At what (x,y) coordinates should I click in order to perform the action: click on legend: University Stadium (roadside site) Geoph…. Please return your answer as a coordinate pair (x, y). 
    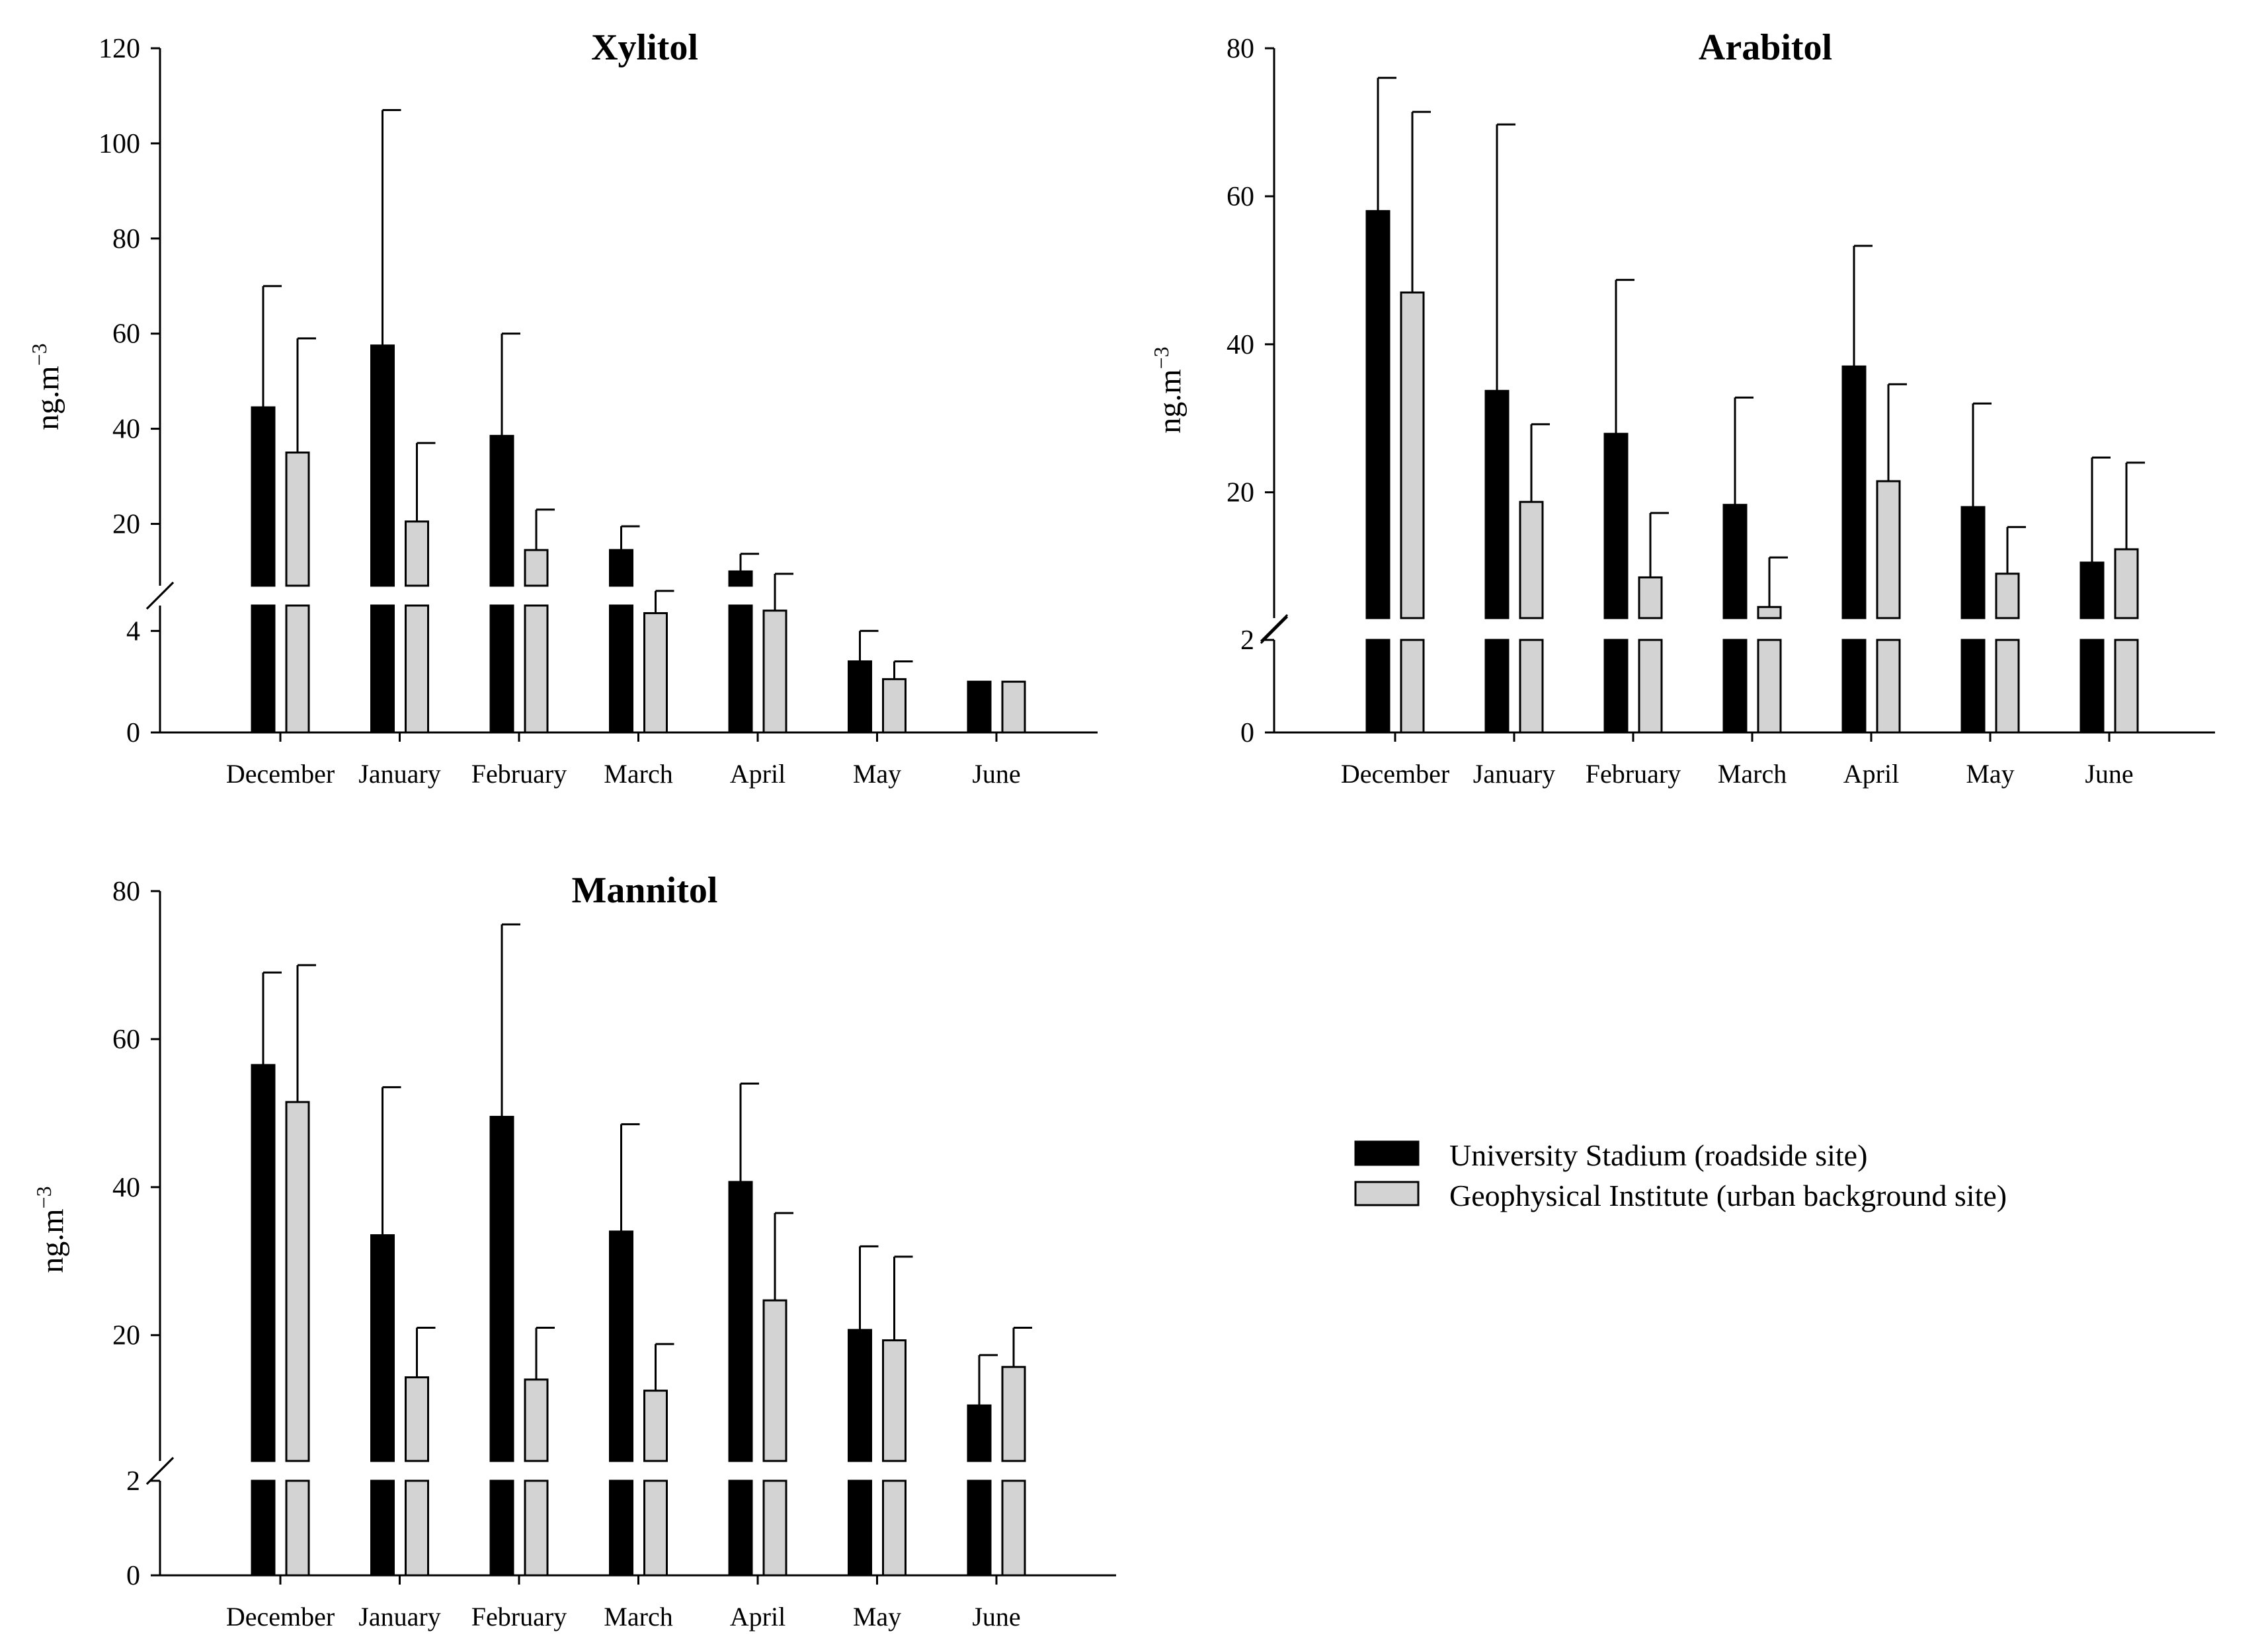
    Looking at the image, I should click on (1681, 1175).